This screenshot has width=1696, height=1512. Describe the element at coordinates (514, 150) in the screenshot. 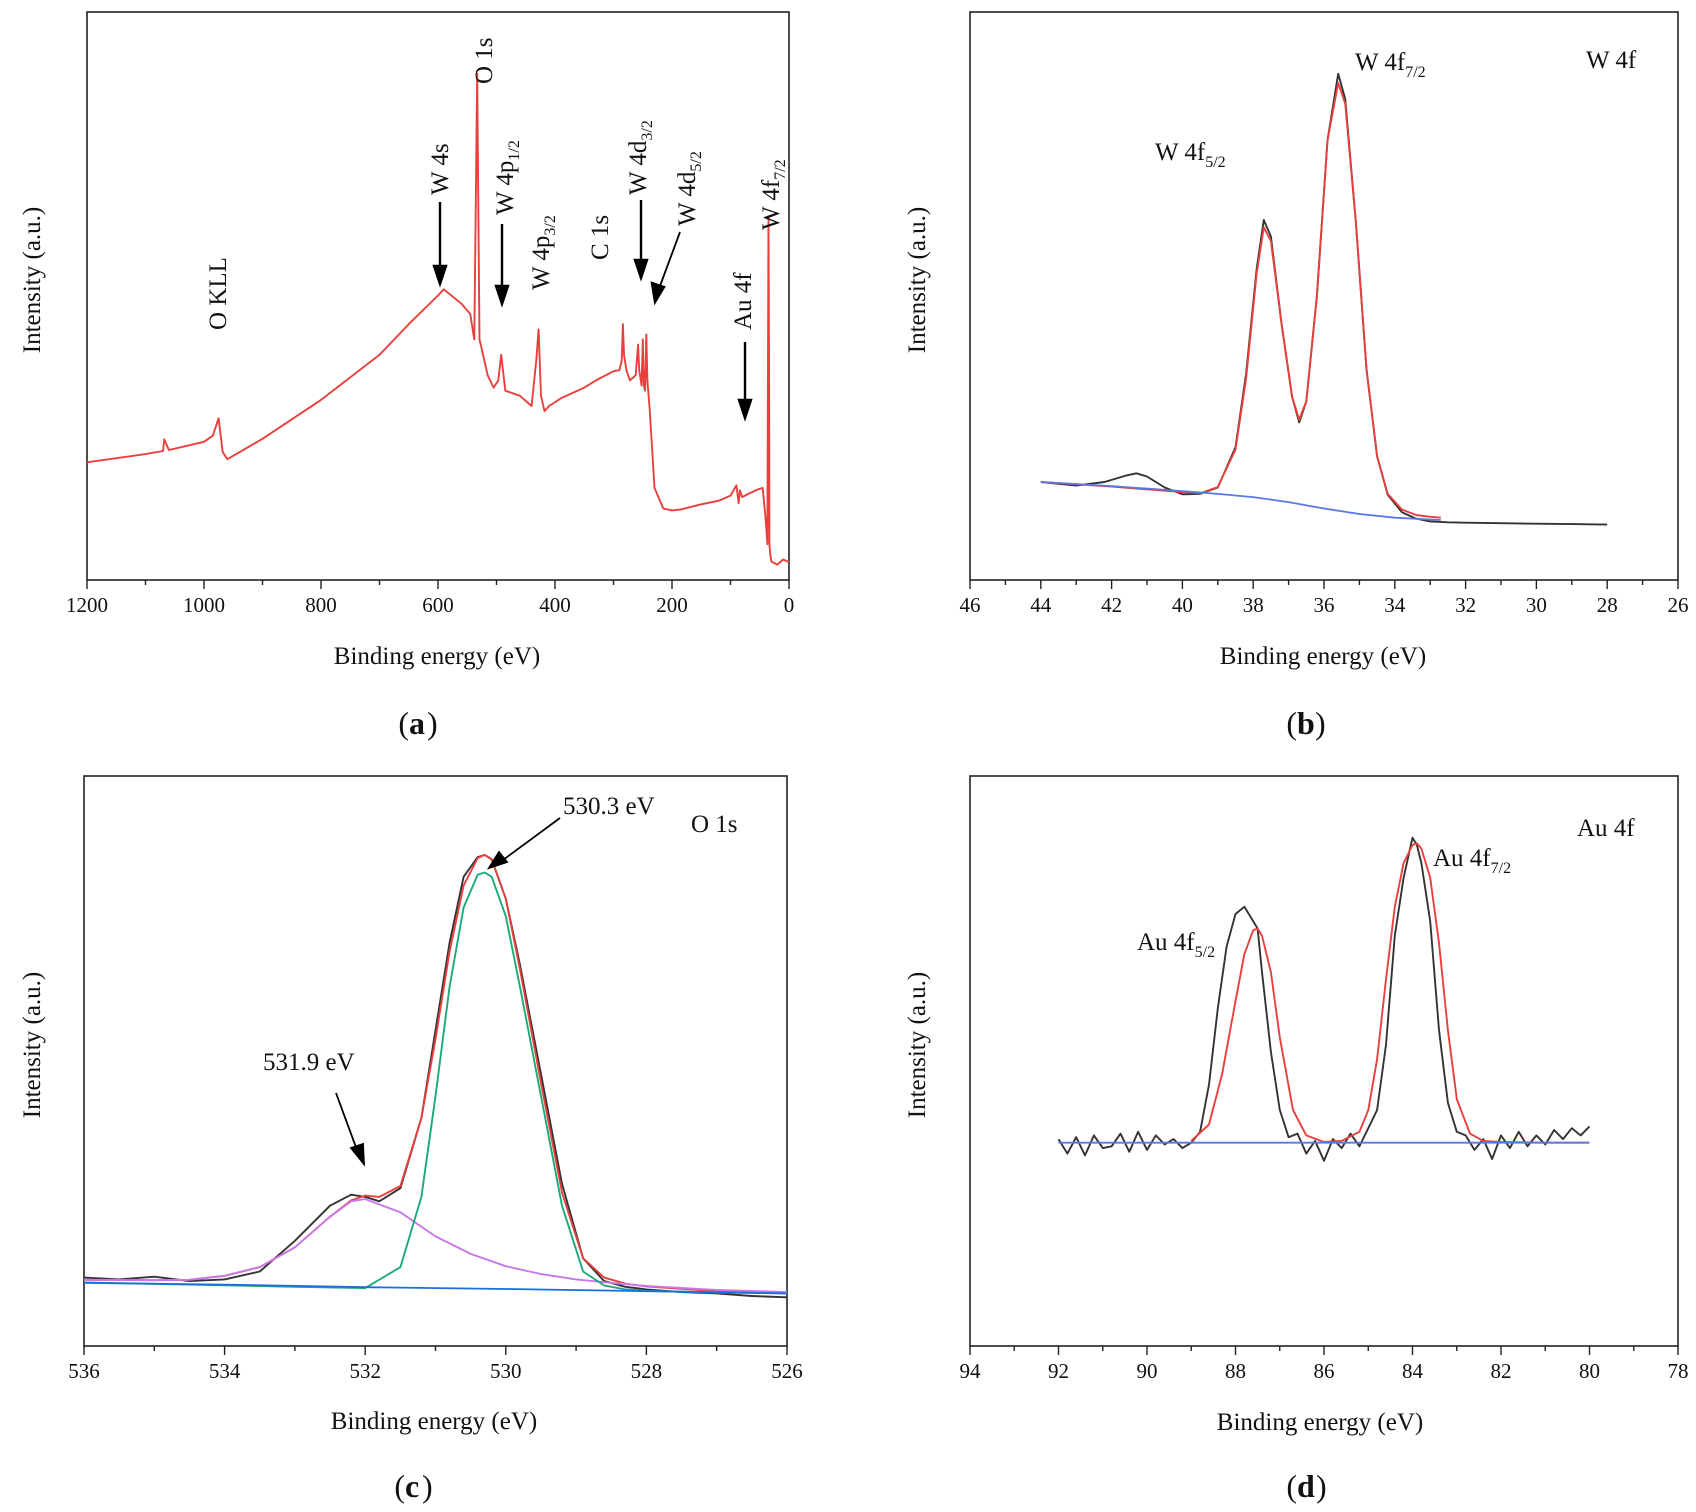

I see `annotation-w-4p12-sub: 1/2` at that location.